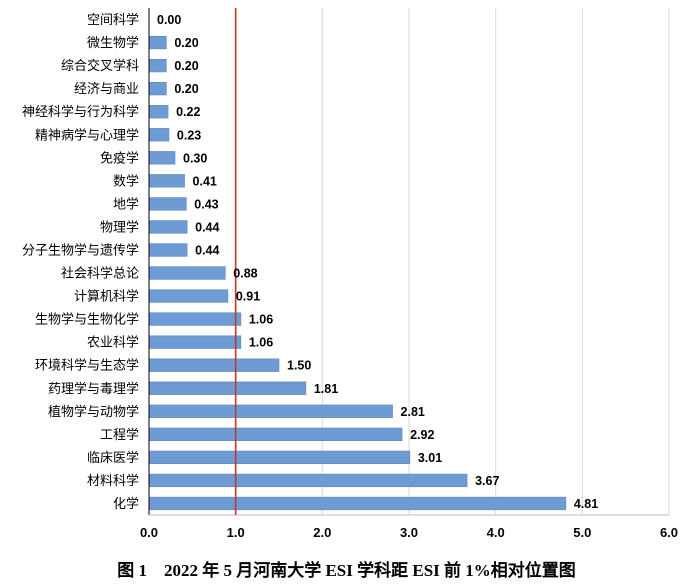 The width and height of the screenshot is (693, 588). Describe the element at coordinates (80, 249) in the screenshot. I see `category-label: 分子生物学与遗传学` at that location.